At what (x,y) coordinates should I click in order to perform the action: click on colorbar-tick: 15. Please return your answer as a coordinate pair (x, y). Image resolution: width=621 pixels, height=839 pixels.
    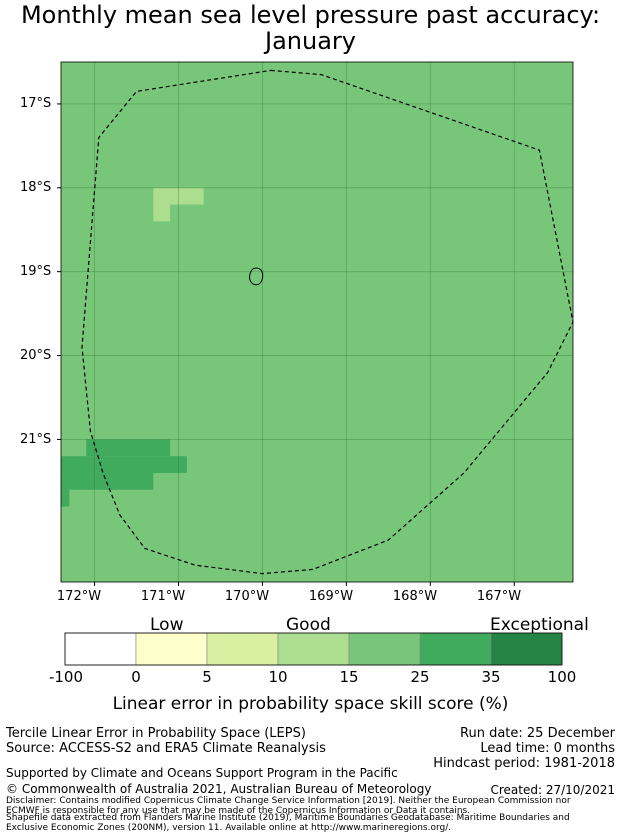
    Looking at the image, I should click on (349, 677).